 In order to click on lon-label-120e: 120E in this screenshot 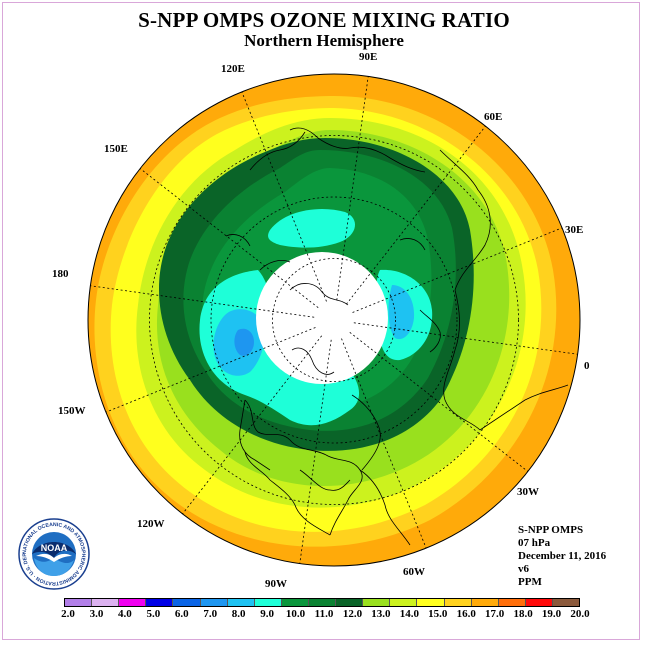, I will do `click(233, 69)`.